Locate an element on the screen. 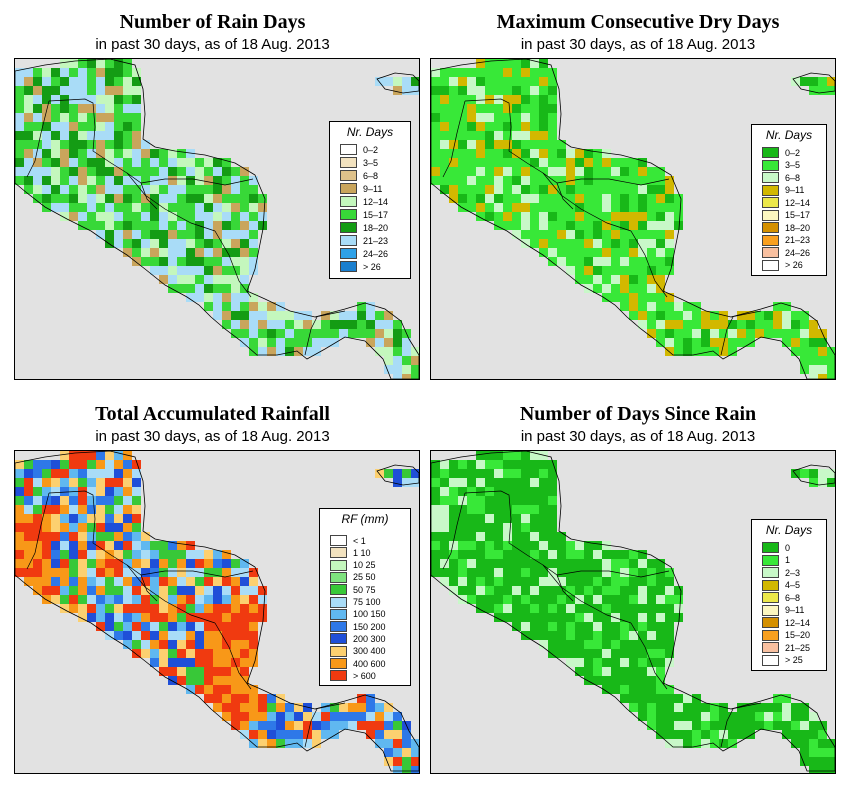 The width and height of the screenshot is (851, 793). legend-label: 100 150 is located at coordinates (369, 614).